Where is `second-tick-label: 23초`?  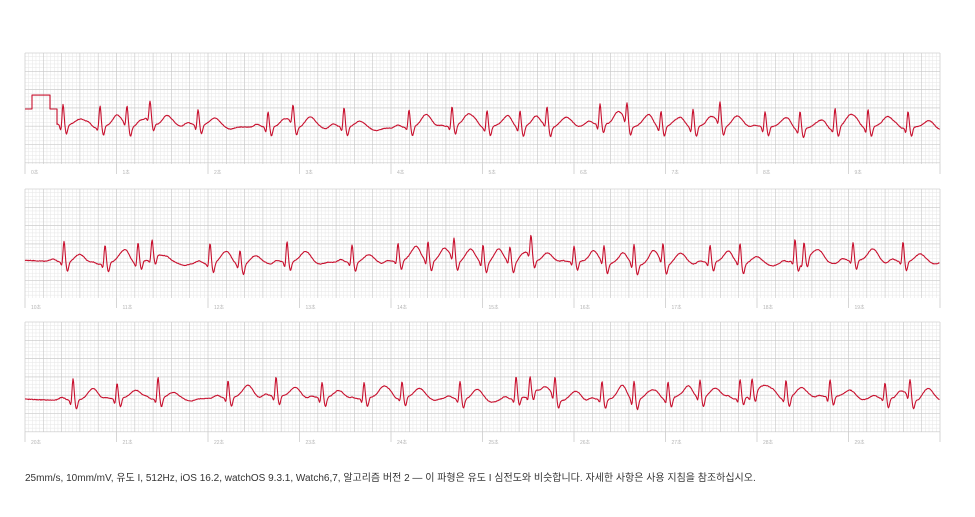
second-tick-label: 23초 is located at coordinates (311, 443).